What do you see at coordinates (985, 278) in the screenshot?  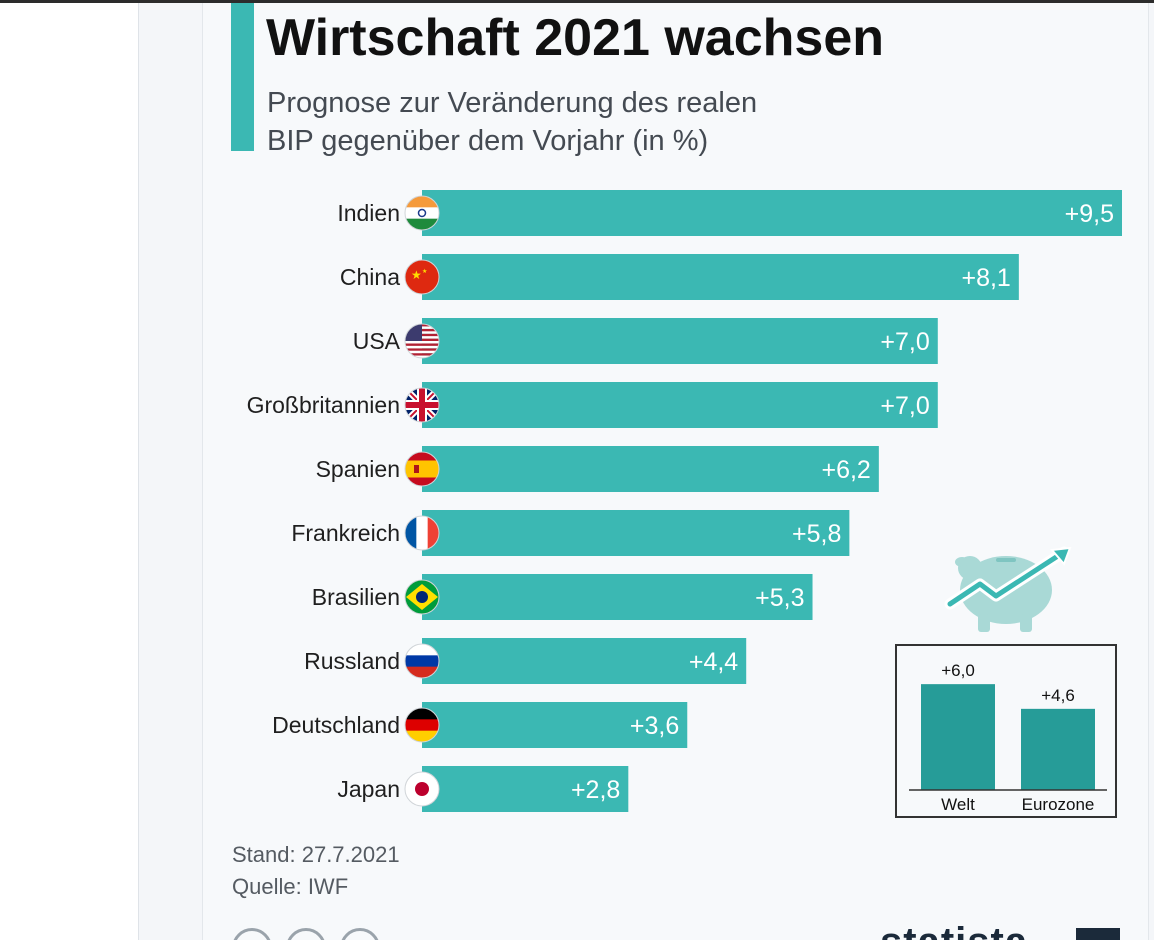 I see `bar-value-label: +8,1` at bounding box center [985, 278].